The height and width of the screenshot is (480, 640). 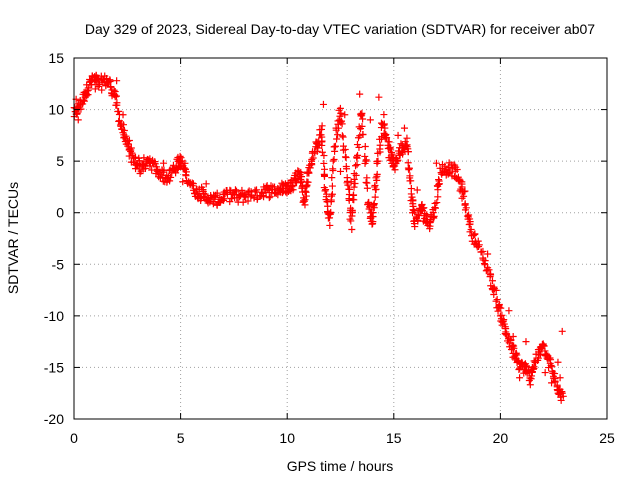 What do you see at coordinates (501, 438) in the screenshot?
I see `x-tick-label: 20` at bounding box center [501, 438].